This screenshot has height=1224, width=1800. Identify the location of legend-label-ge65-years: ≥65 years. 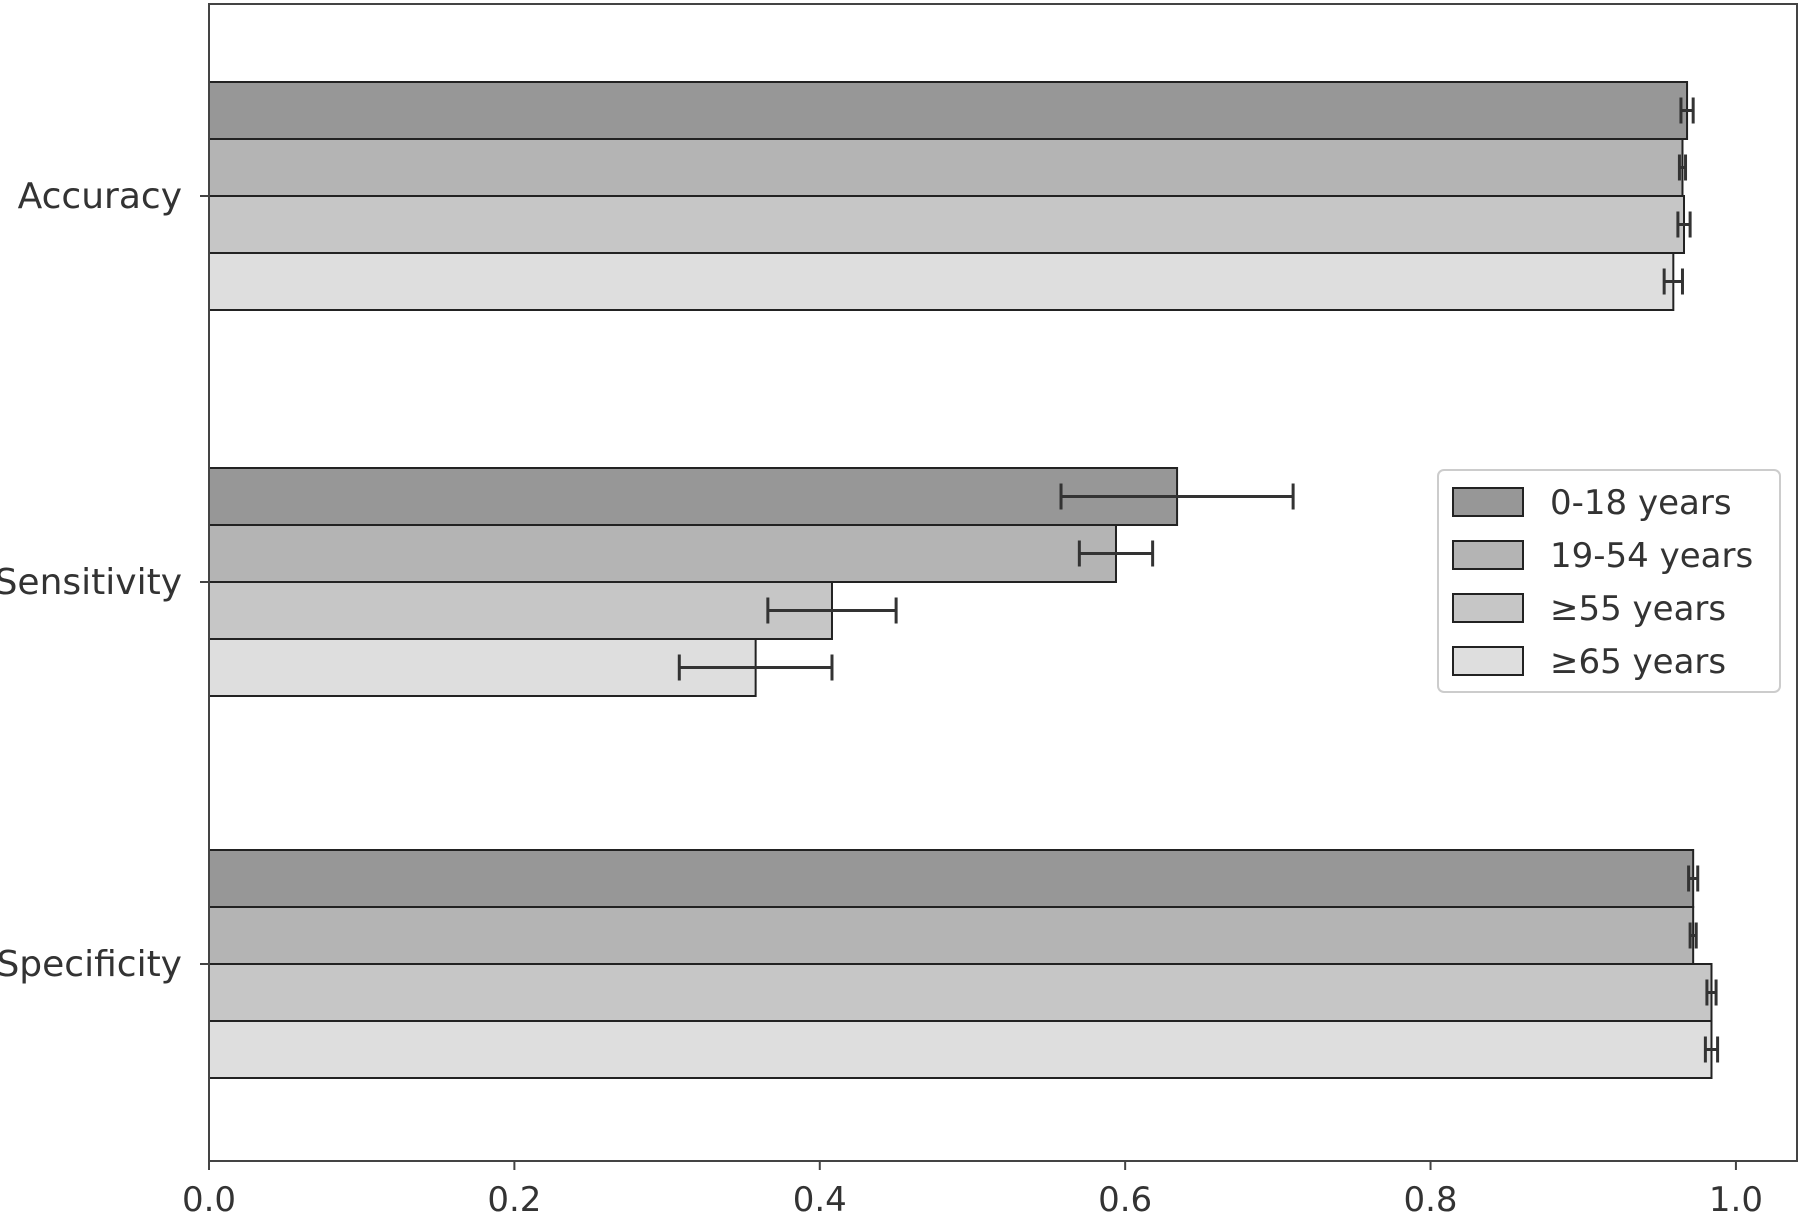
(1638, 662).